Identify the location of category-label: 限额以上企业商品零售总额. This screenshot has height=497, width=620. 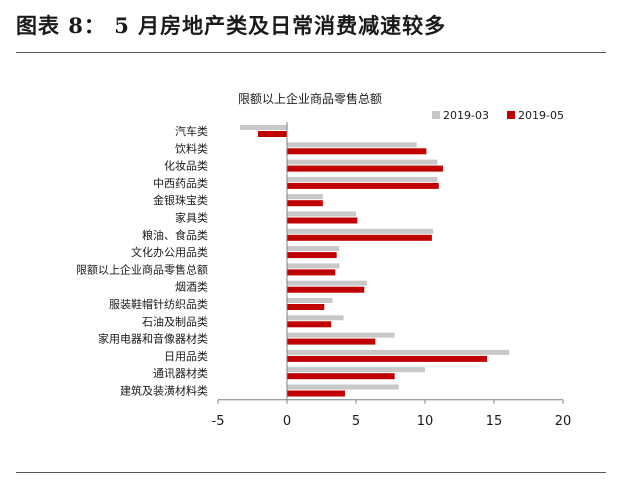
(142, 269).